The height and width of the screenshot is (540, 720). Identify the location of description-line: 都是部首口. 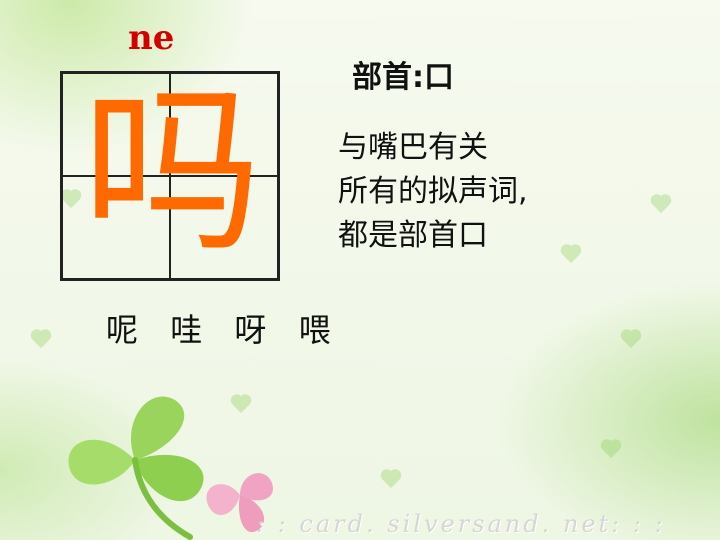
(413, 235).